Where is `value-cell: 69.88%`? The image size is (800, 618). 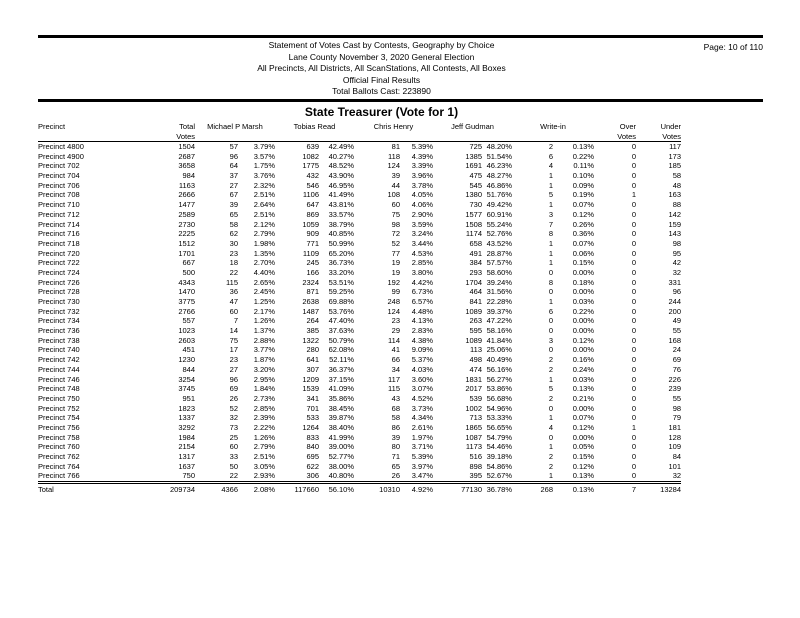
value-cell: 69.88% is located at coordinates (341, 301).